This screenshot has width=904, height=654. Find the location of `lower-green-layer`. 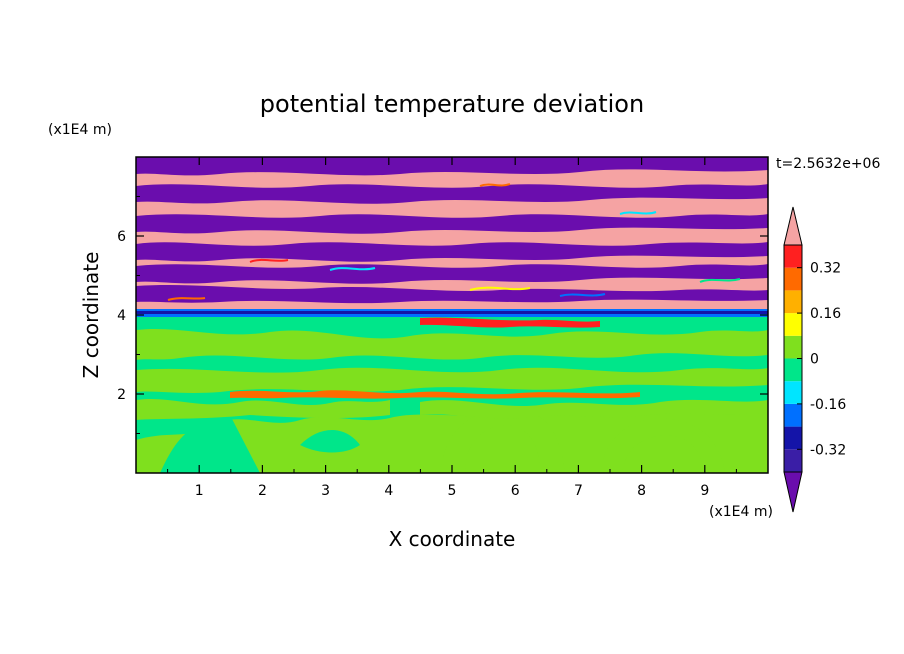

lower-green-layer is located at coordinates (452, 435).